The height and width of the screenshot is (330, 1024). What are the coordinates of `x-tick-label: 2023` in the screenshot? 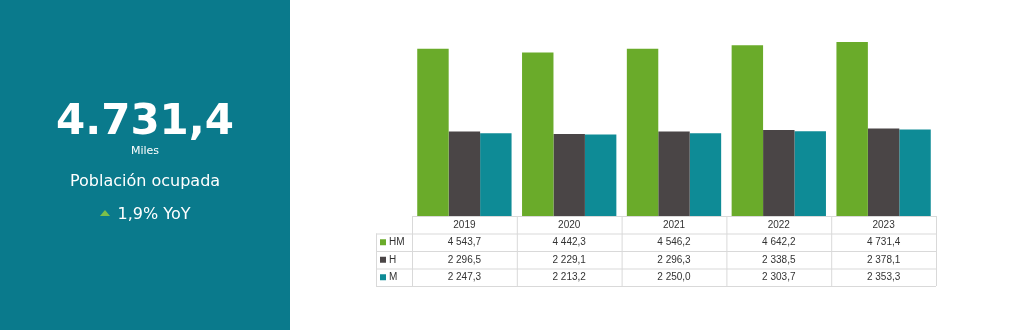 It's located at (884, 224).